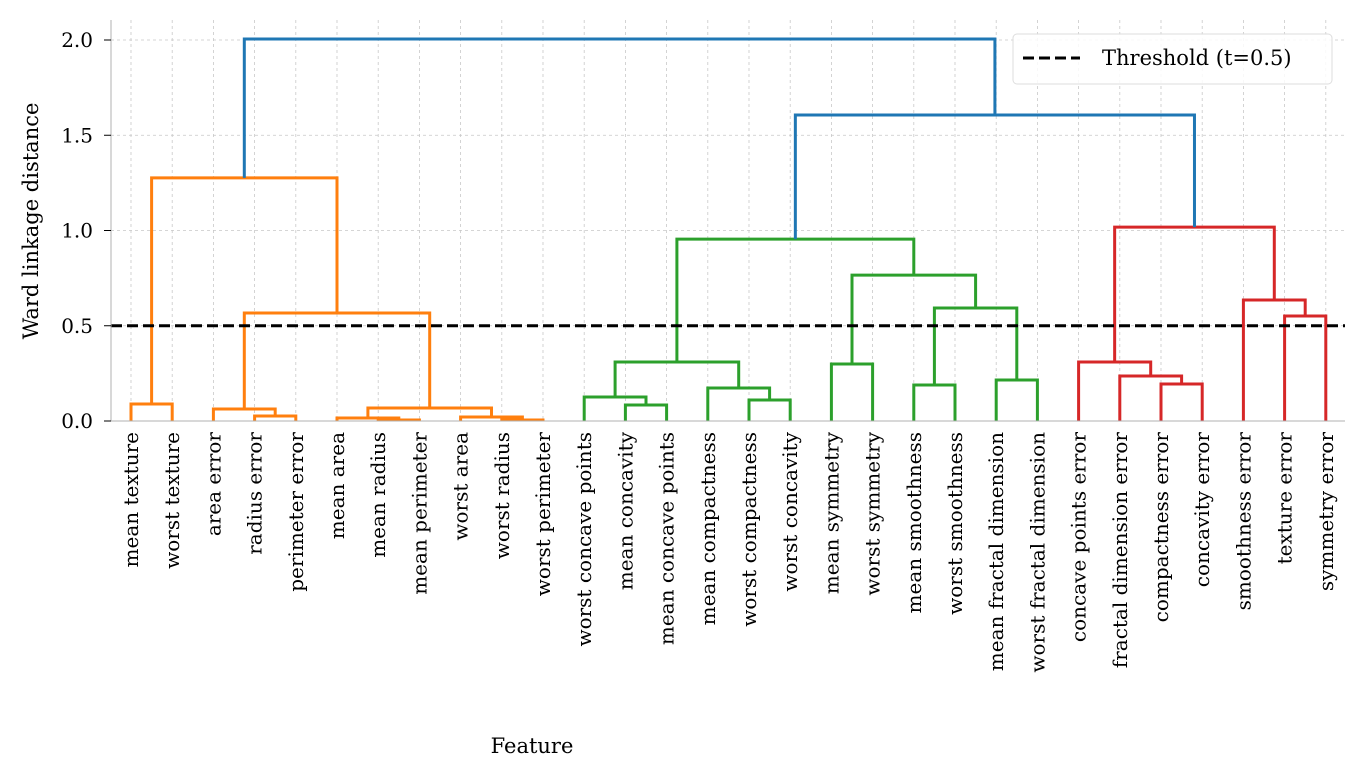  What do you see at coordinates (708, 528) in the screenshot?
I see `x-tick-label: mean compactness` at bounding box center [708, 528].